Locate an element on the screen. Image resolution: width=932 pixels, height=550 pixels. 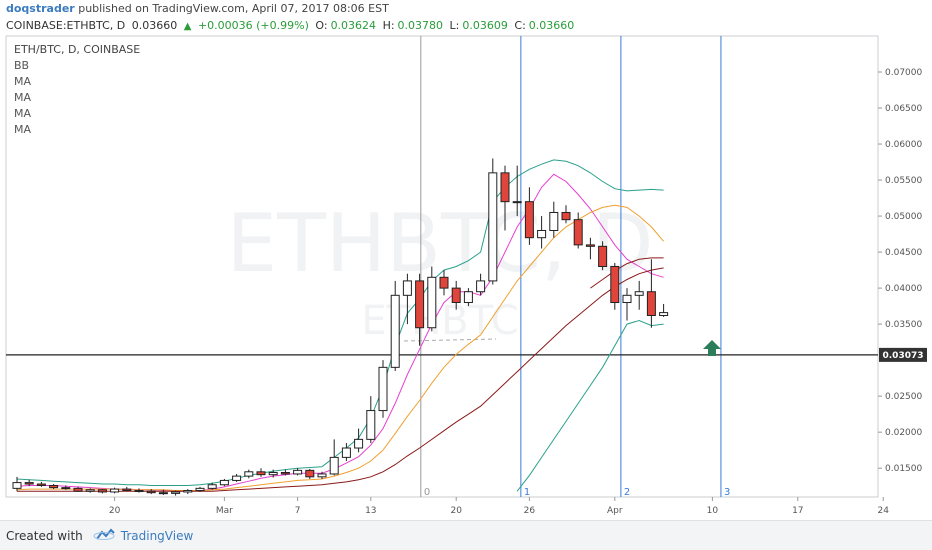
y-tick-label: 0.01500 is located at coordinates (903, 469).